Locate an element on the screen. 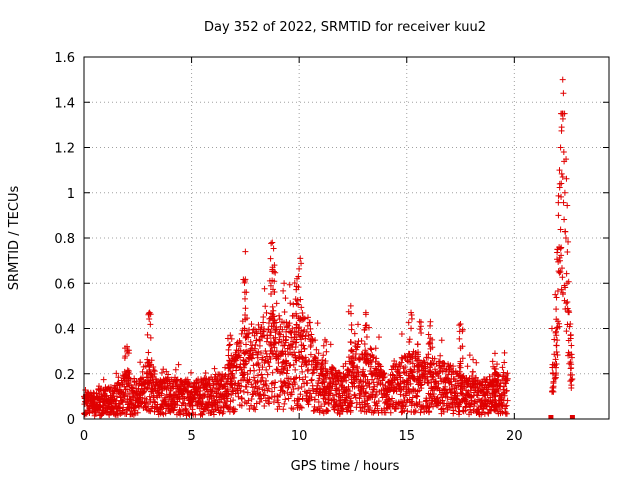 This screenshot has width=640, height=480. x-tick-label: 10 is located at coordinates (299, 436).